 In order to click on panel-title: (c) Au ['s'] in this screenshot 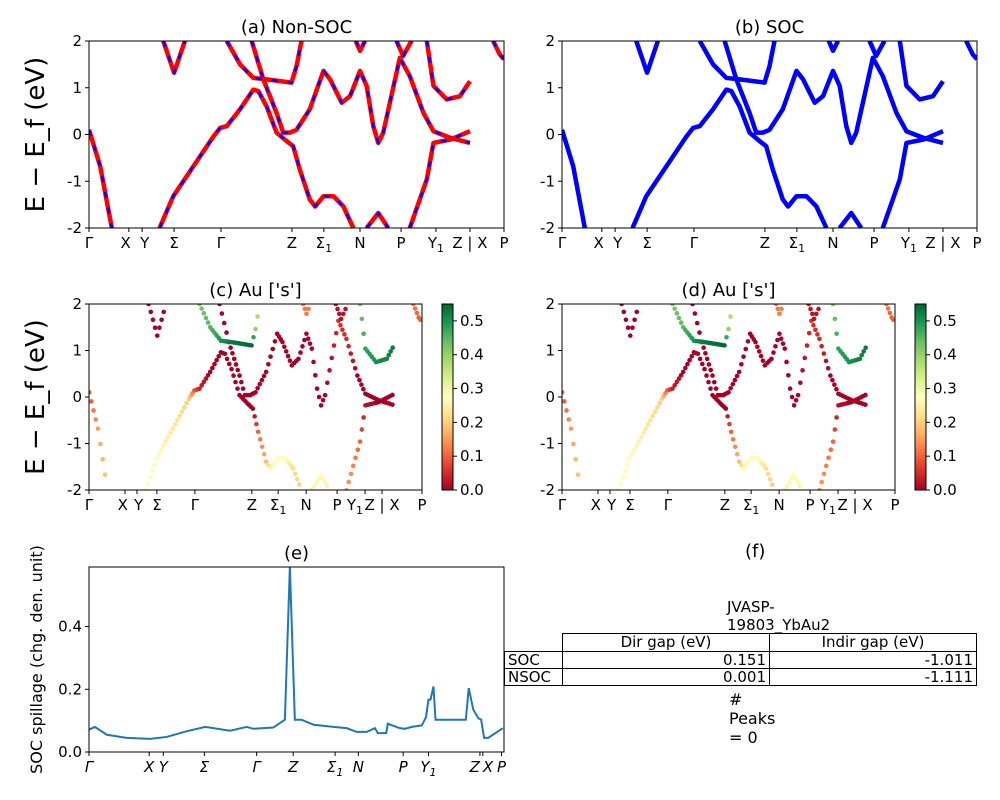, I will do `click(255, 290)`.